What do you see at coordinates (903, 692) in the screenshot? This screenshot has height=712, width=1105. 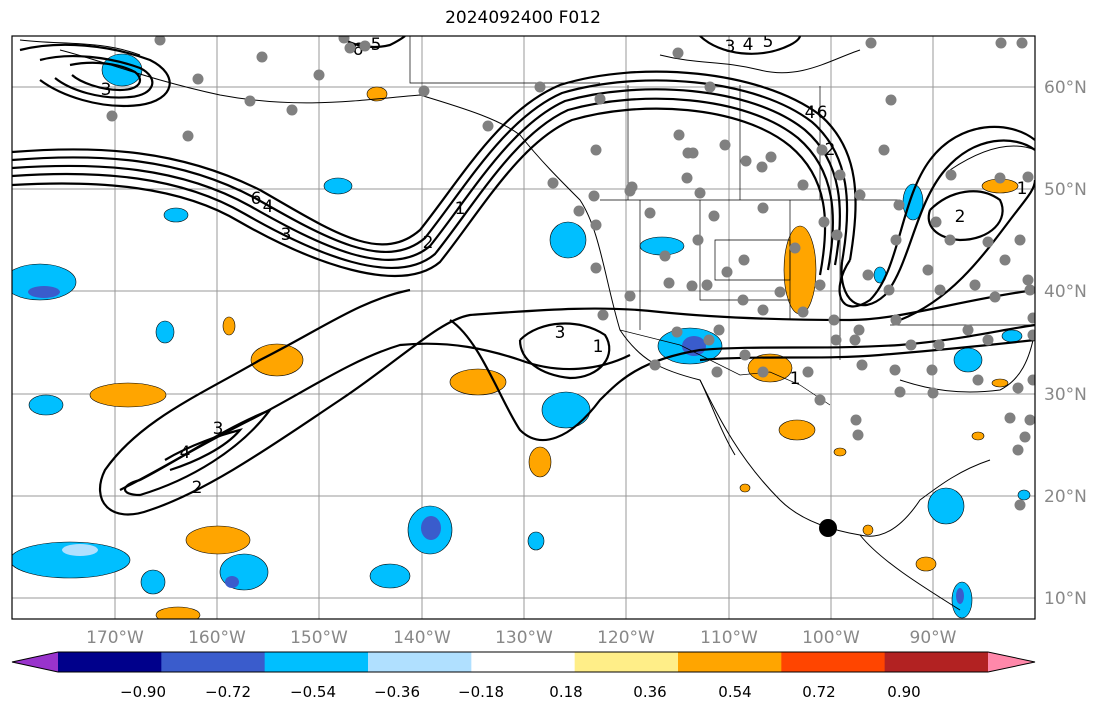 I see `colorbar-tick: 0.90` at bounding box center [903, 692].